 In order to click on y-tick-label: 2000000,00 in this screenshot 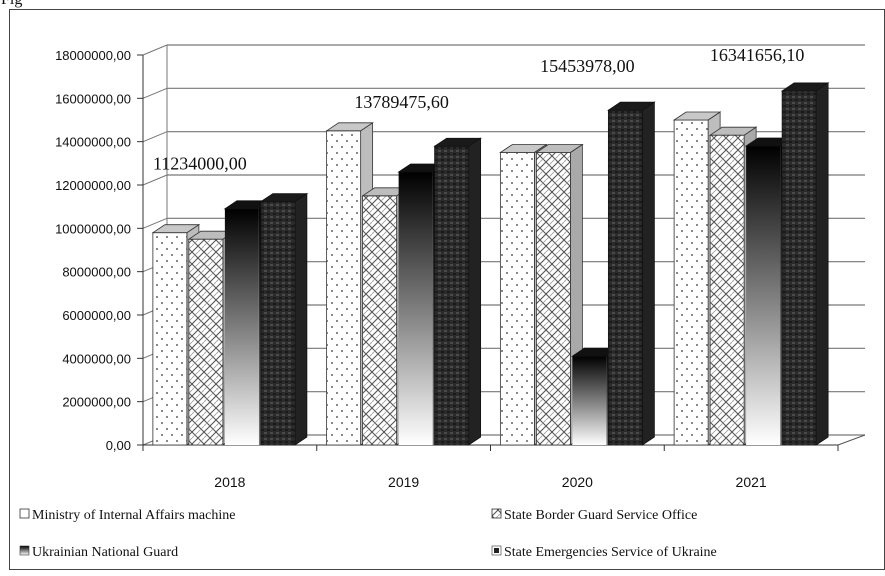, I will do `click(96, 402)`.